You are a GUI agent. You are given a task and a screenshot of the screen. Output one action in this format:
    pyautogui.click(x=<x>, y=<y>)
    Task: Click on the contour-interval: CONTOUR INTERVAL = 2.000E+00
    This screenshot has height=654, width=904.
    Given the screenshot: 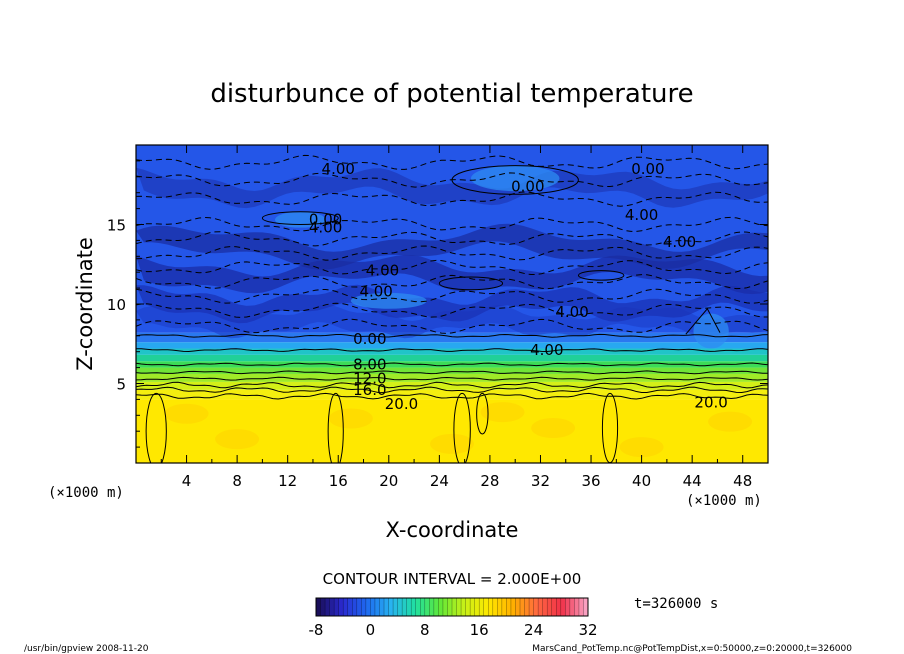 What is the action you would take?
    pyautogui.click(x=452, y=579)
    